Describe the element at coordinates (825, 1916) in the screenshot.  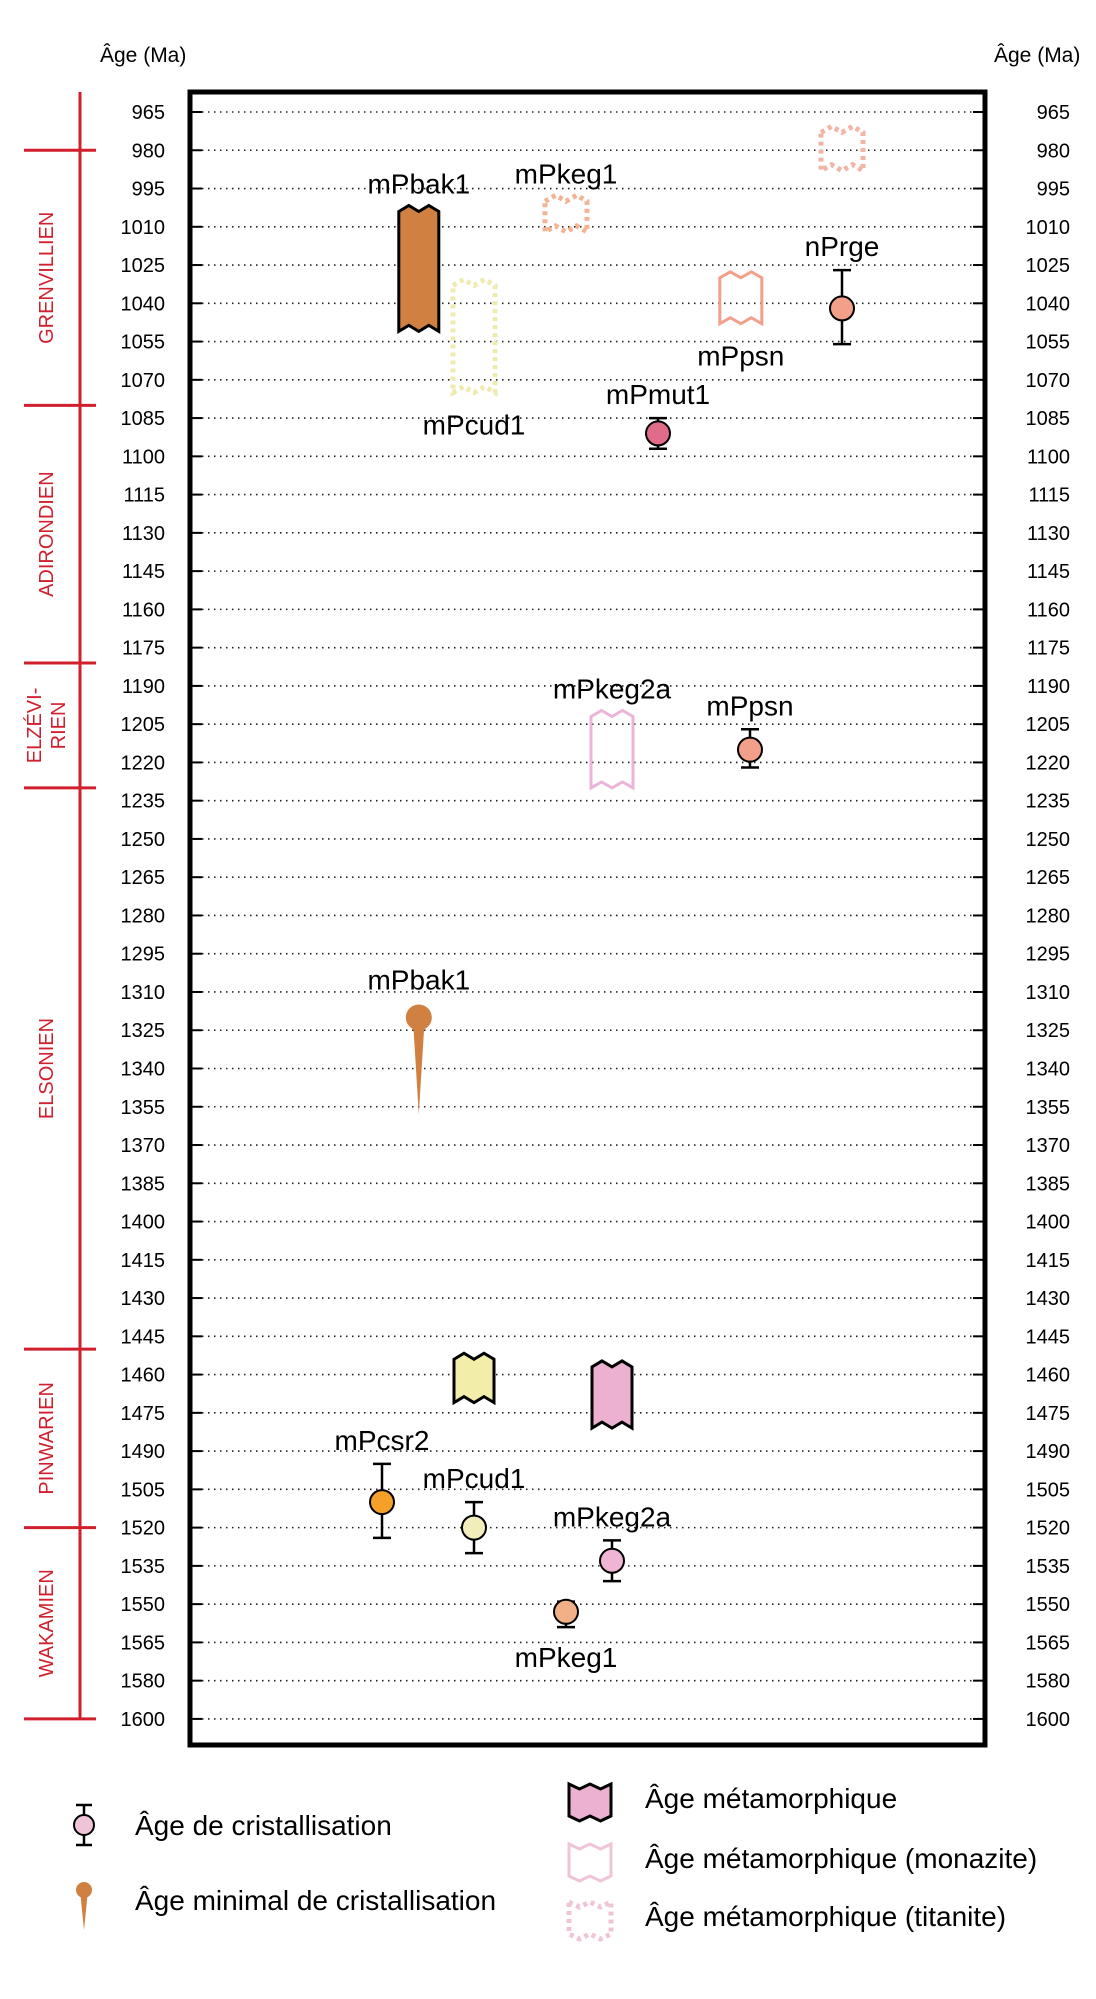
I see `legend-label: Âge métamorphique (titanite)` at that location.